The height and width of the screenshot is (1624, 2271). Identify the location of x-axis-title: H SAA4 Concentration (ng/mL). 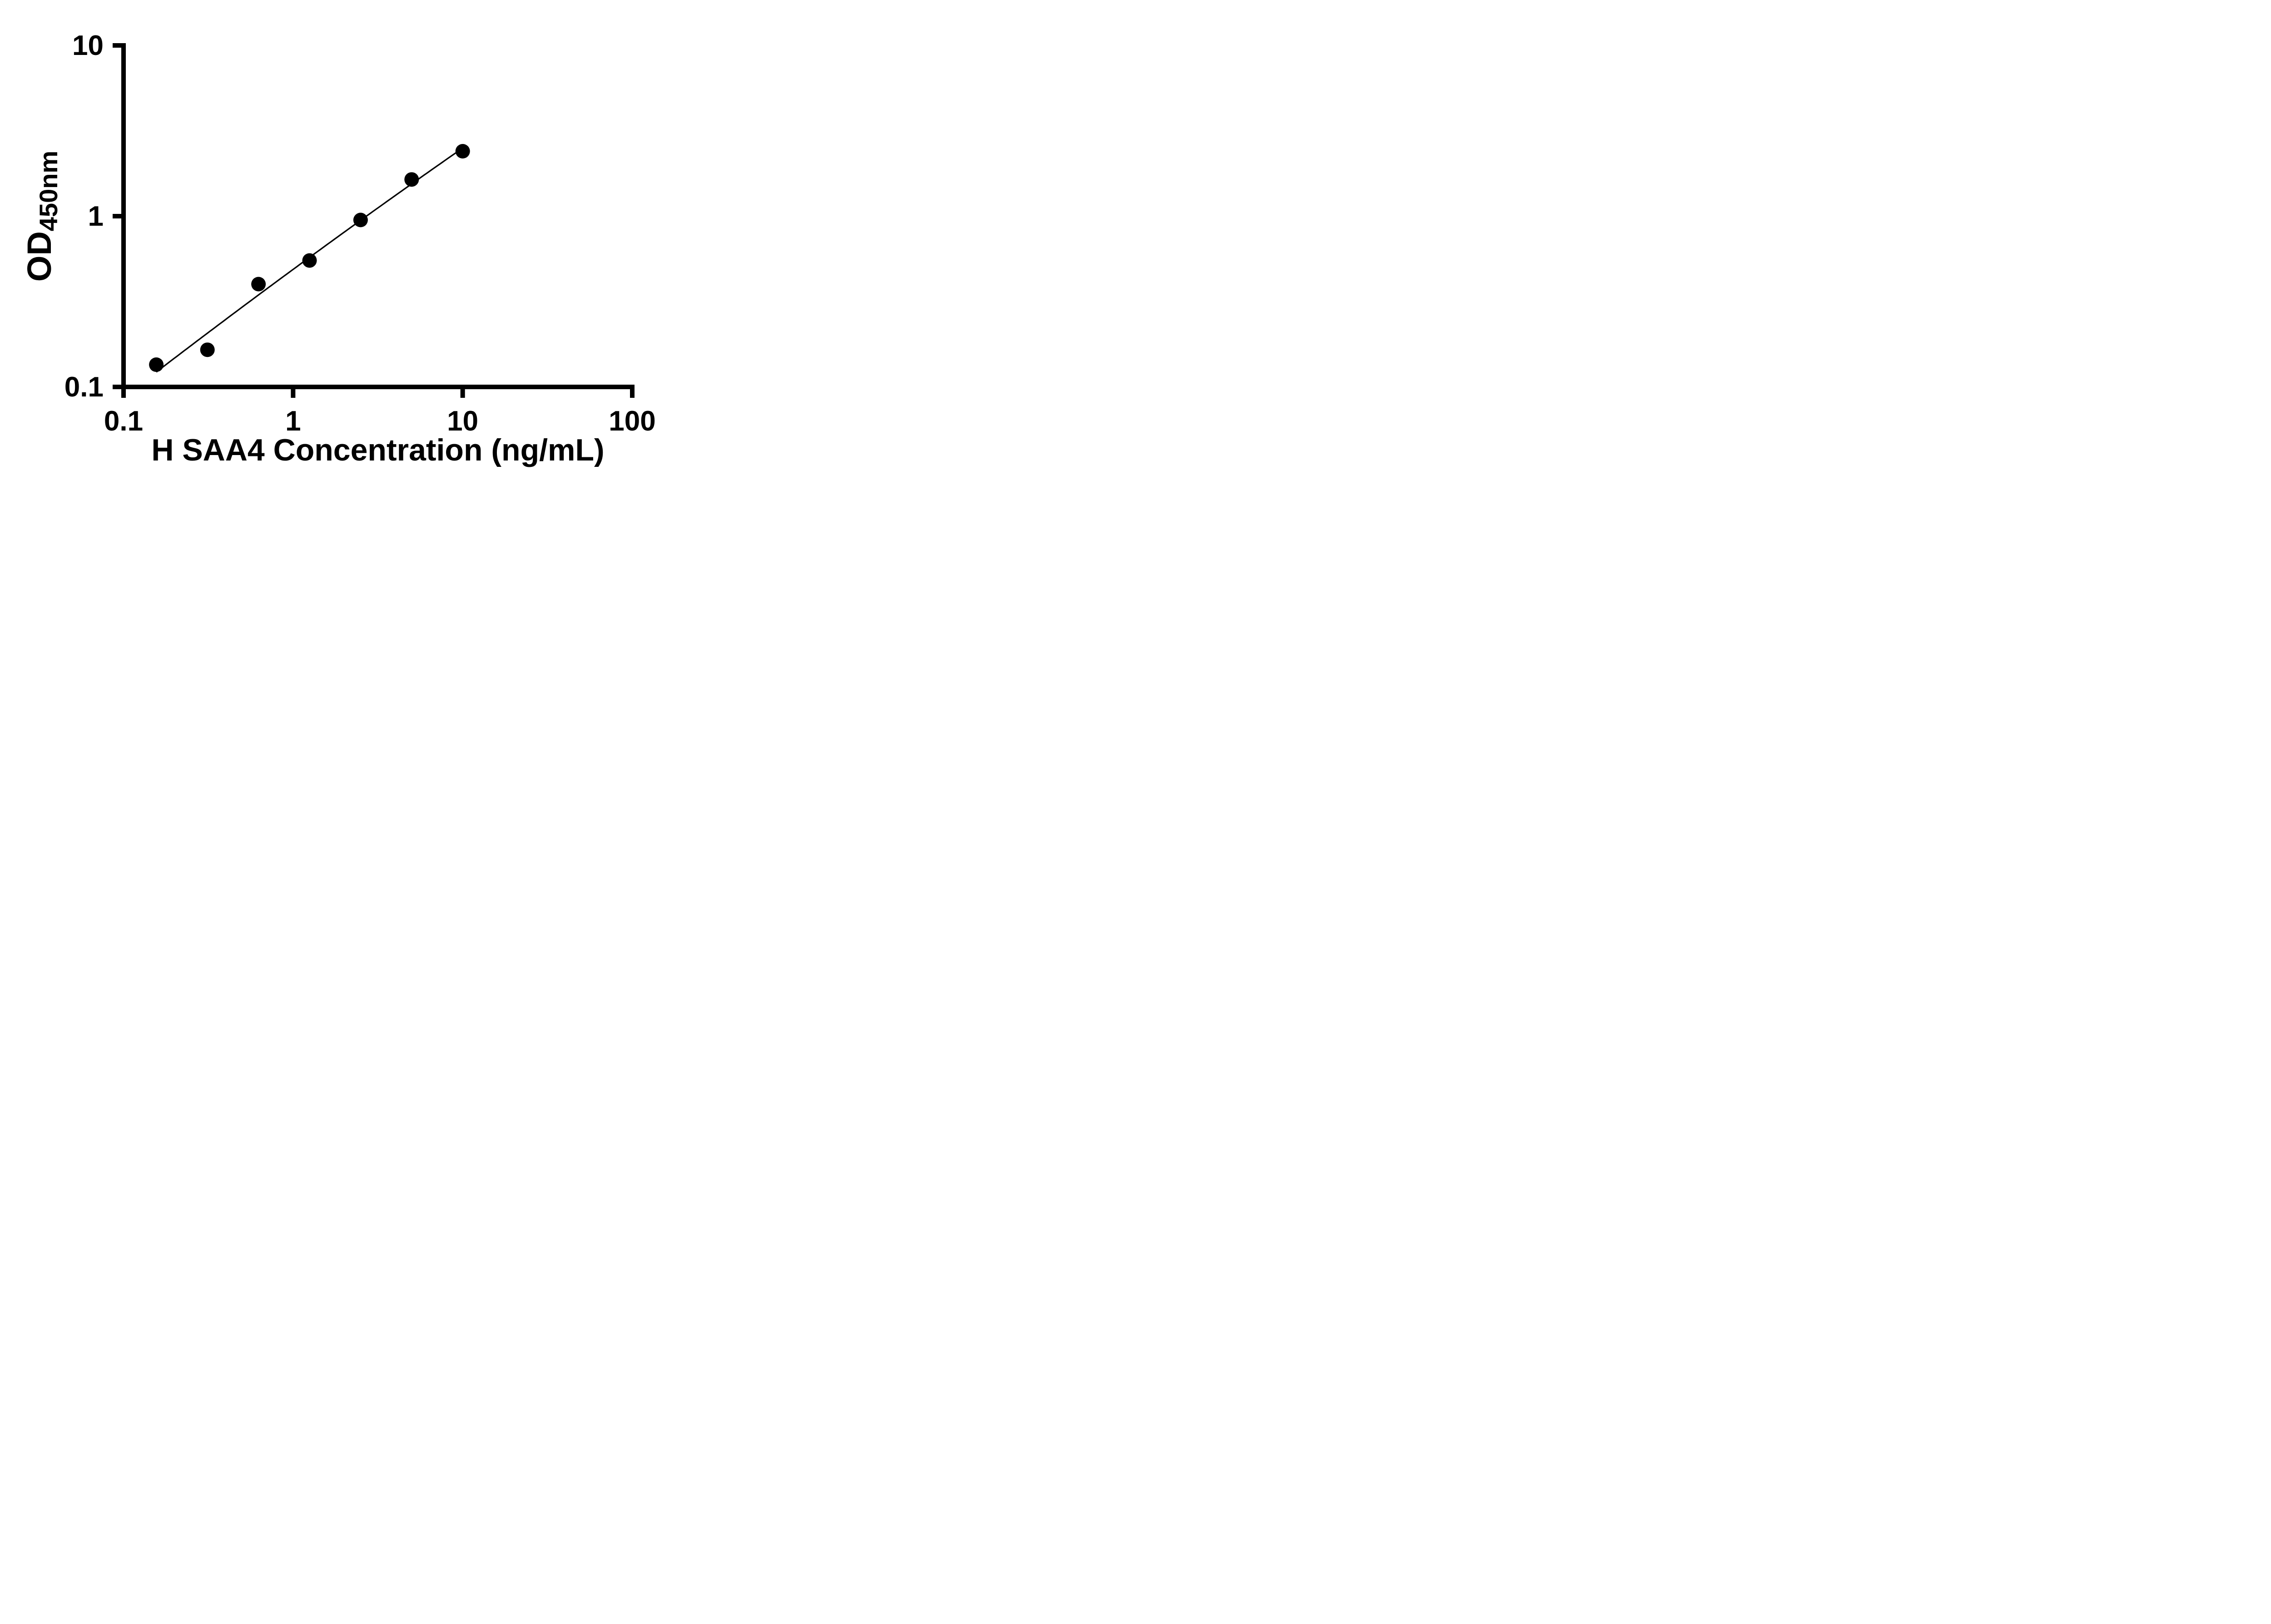
(377, 450).